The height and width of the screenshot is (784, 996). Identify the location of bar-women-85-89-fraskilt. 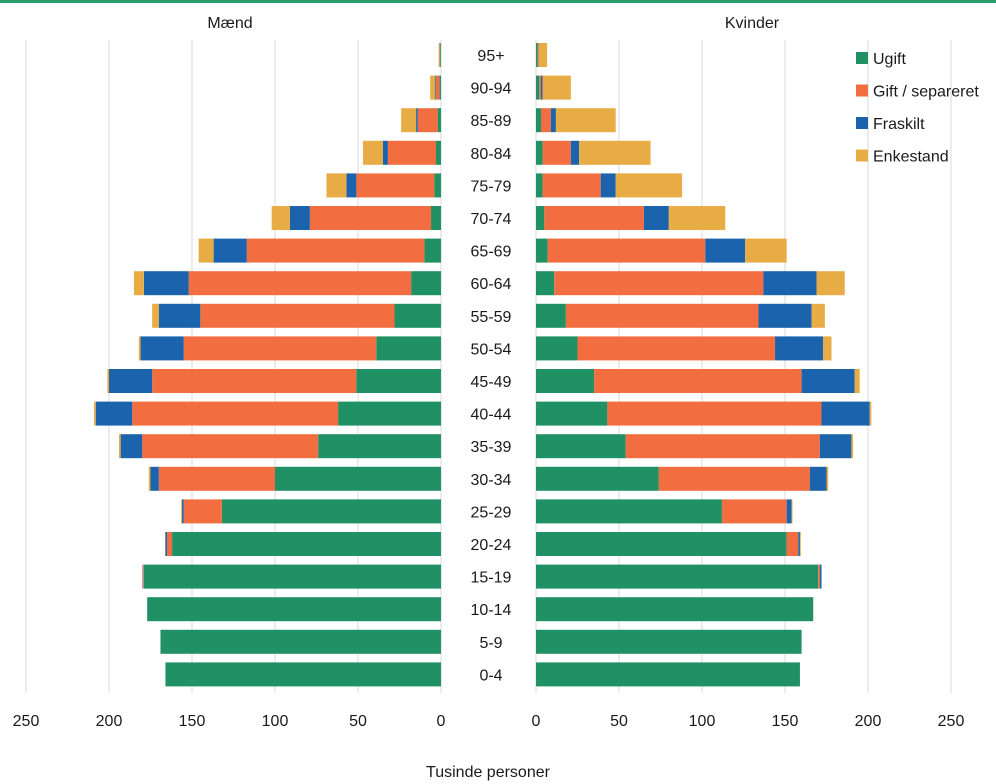
(553, 120).